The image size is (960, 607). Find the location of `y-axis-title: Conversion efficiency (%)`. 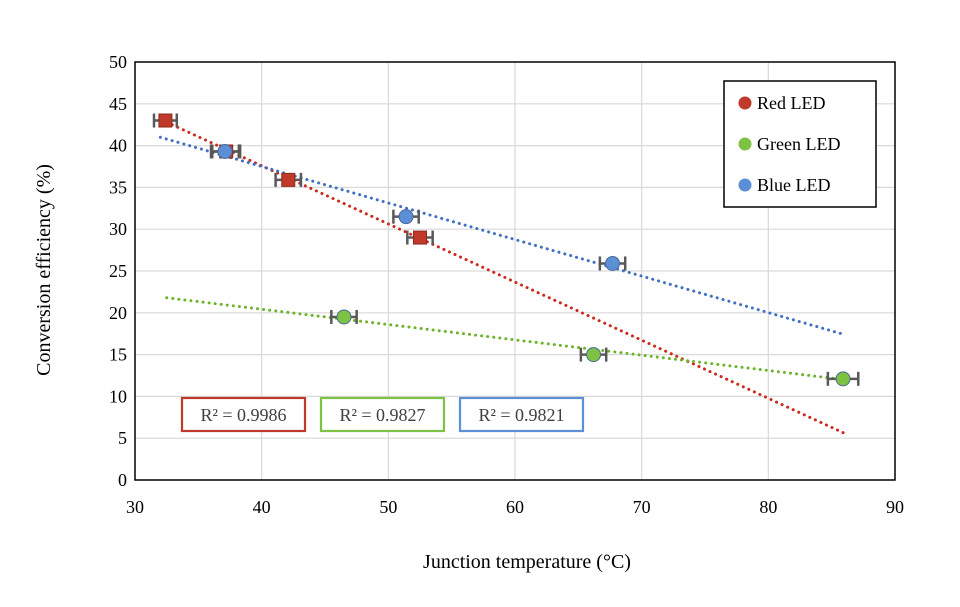

y-axis-title: Conversion efficiency (%) is located at coordinates (44, 270).